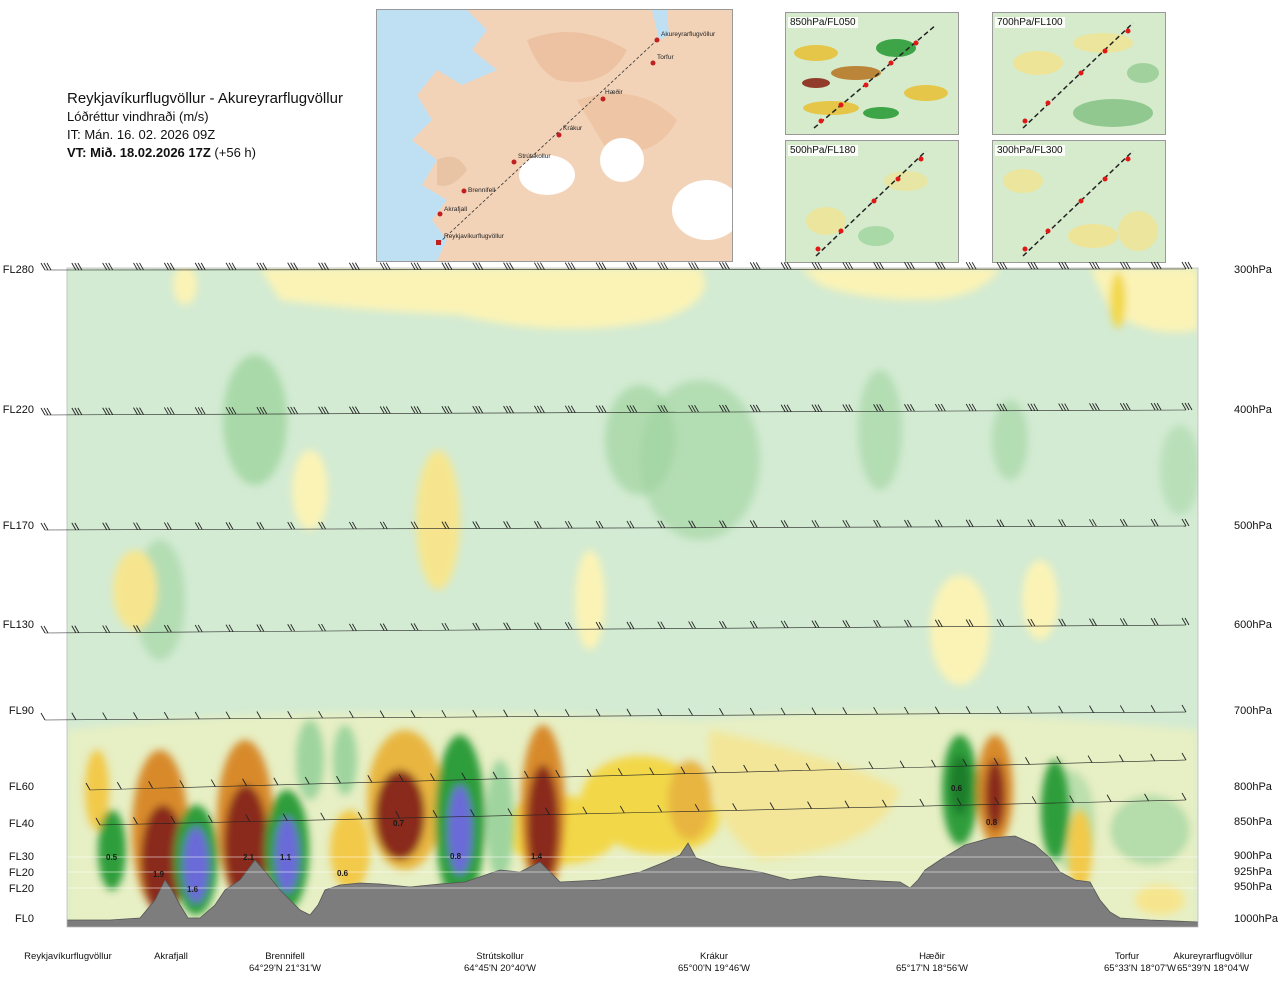 This screenshot has height=981, width=1280. What do you see at coordinates (456, 209) in the screenshot?
I see `map-label-akrafjall: Akrafjall` at bounding box center [456, 209].